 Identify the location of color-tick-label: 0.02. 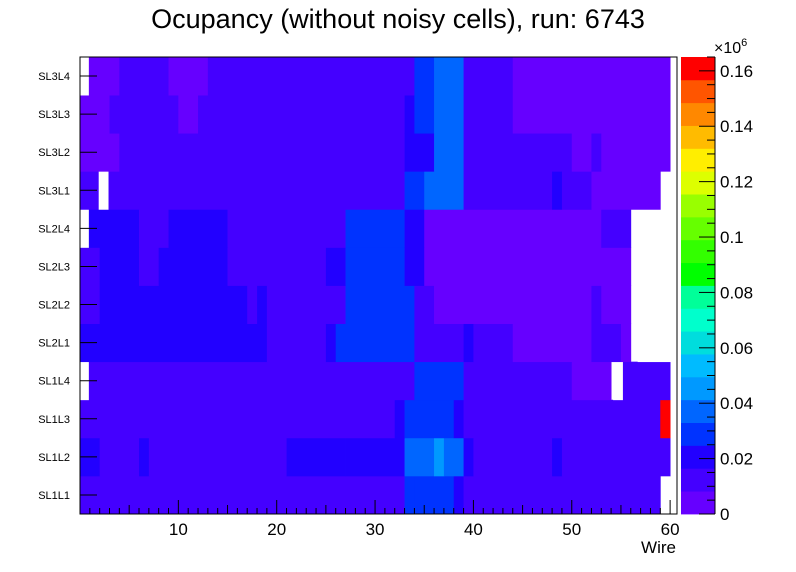
(736, 459).